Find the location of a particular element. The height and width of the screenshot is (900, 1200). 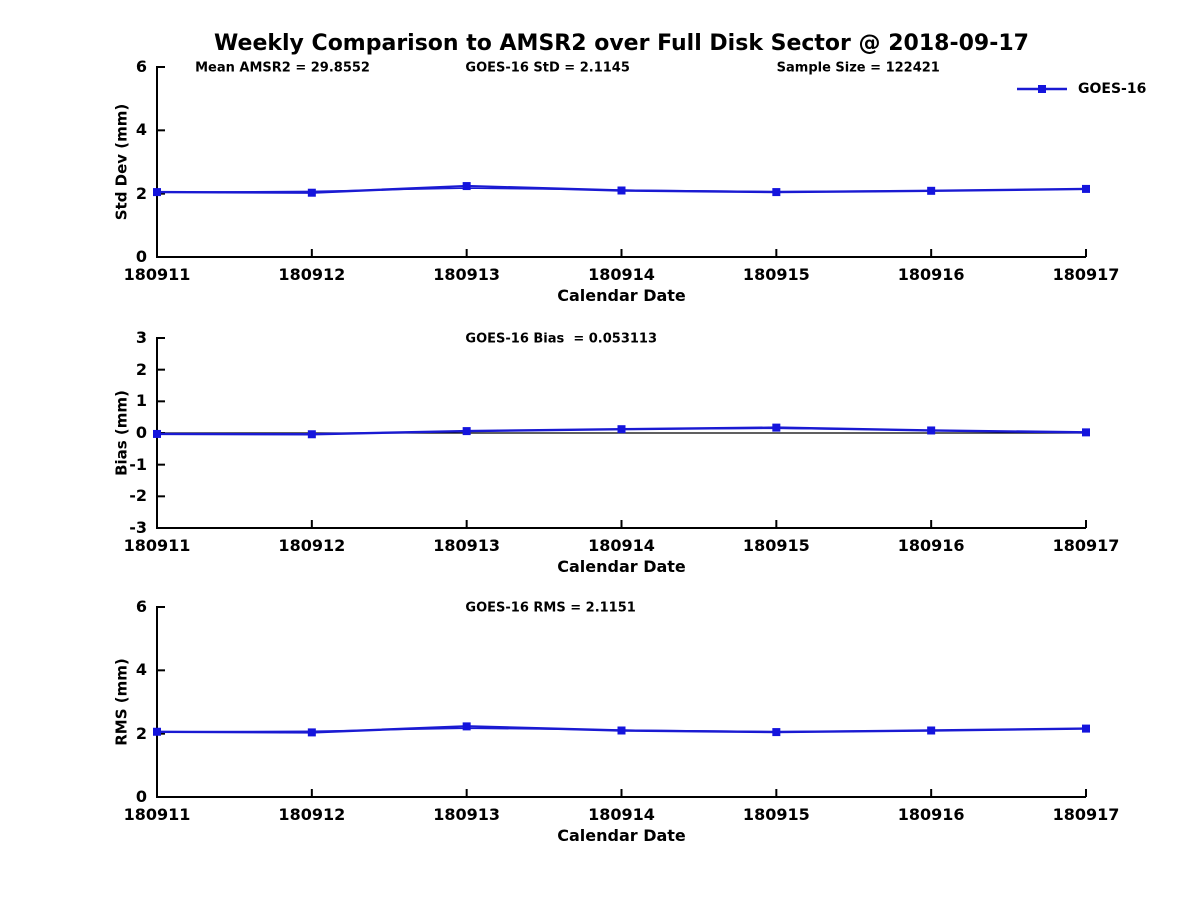

subplot-rms-ytick-label: 0 is located at coordinates (141, 796).